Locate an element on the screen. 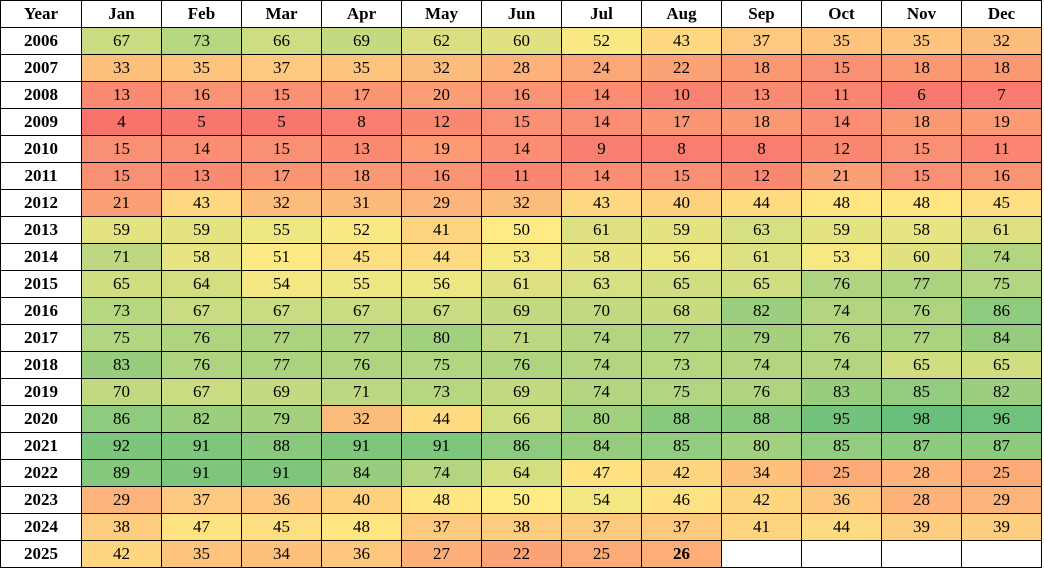  row-header-year: 2017 is located at coordinates (41, 338).